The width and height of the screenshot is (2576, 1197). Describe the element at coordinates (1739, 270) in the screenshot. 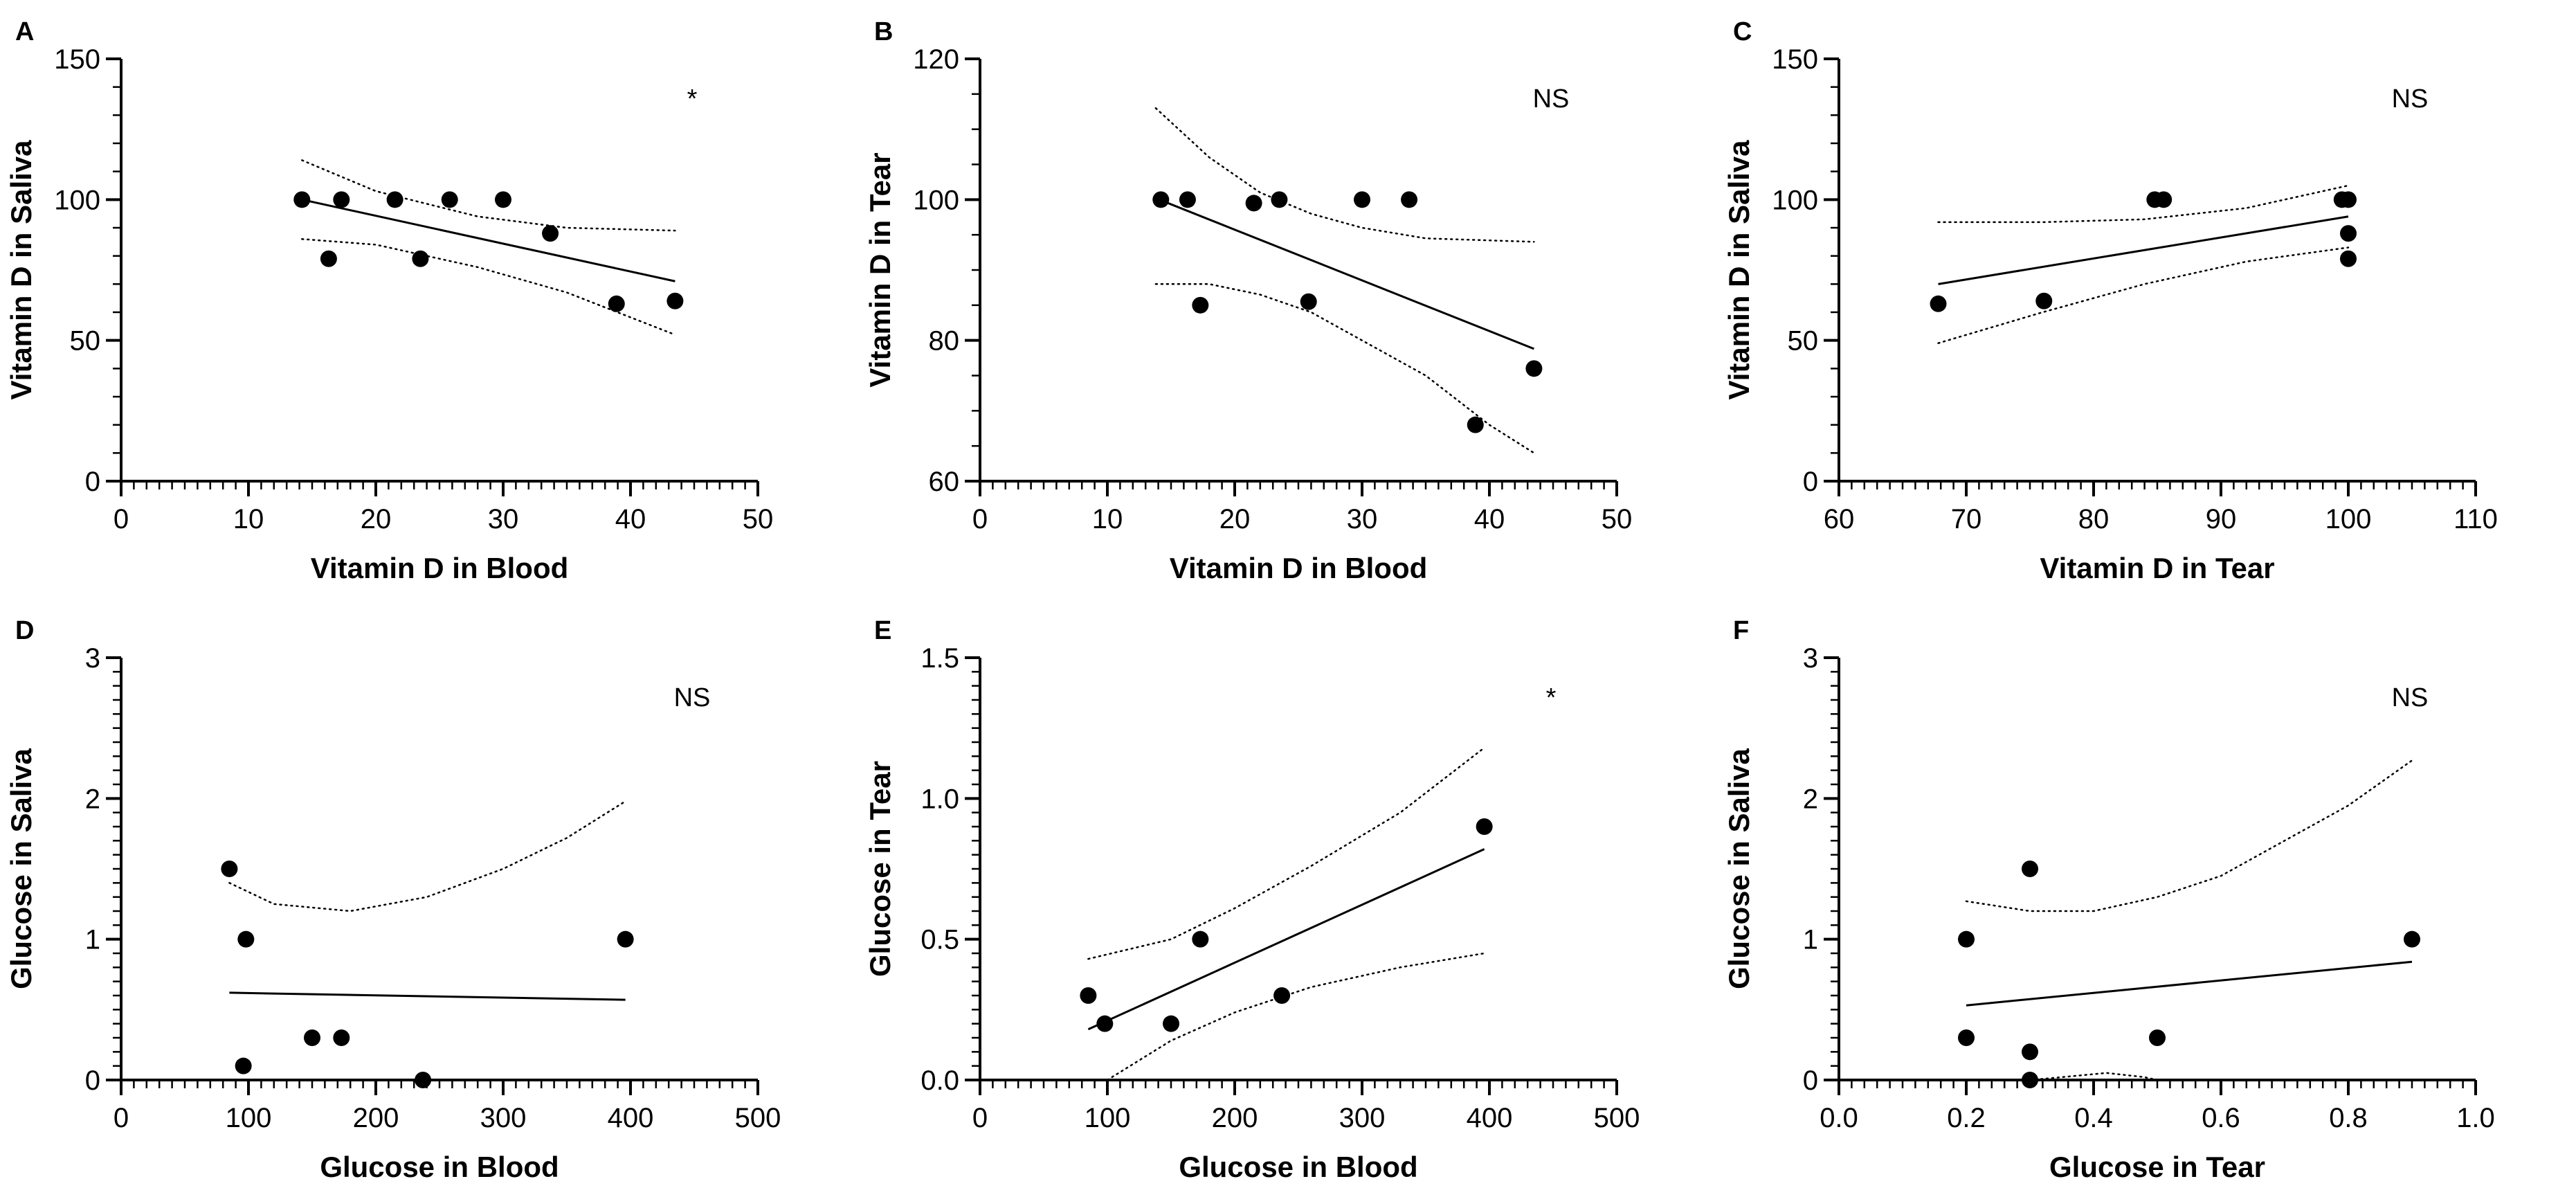

I see `panel-c-y-axis-title: Vitamin D in Saliva` at that location.